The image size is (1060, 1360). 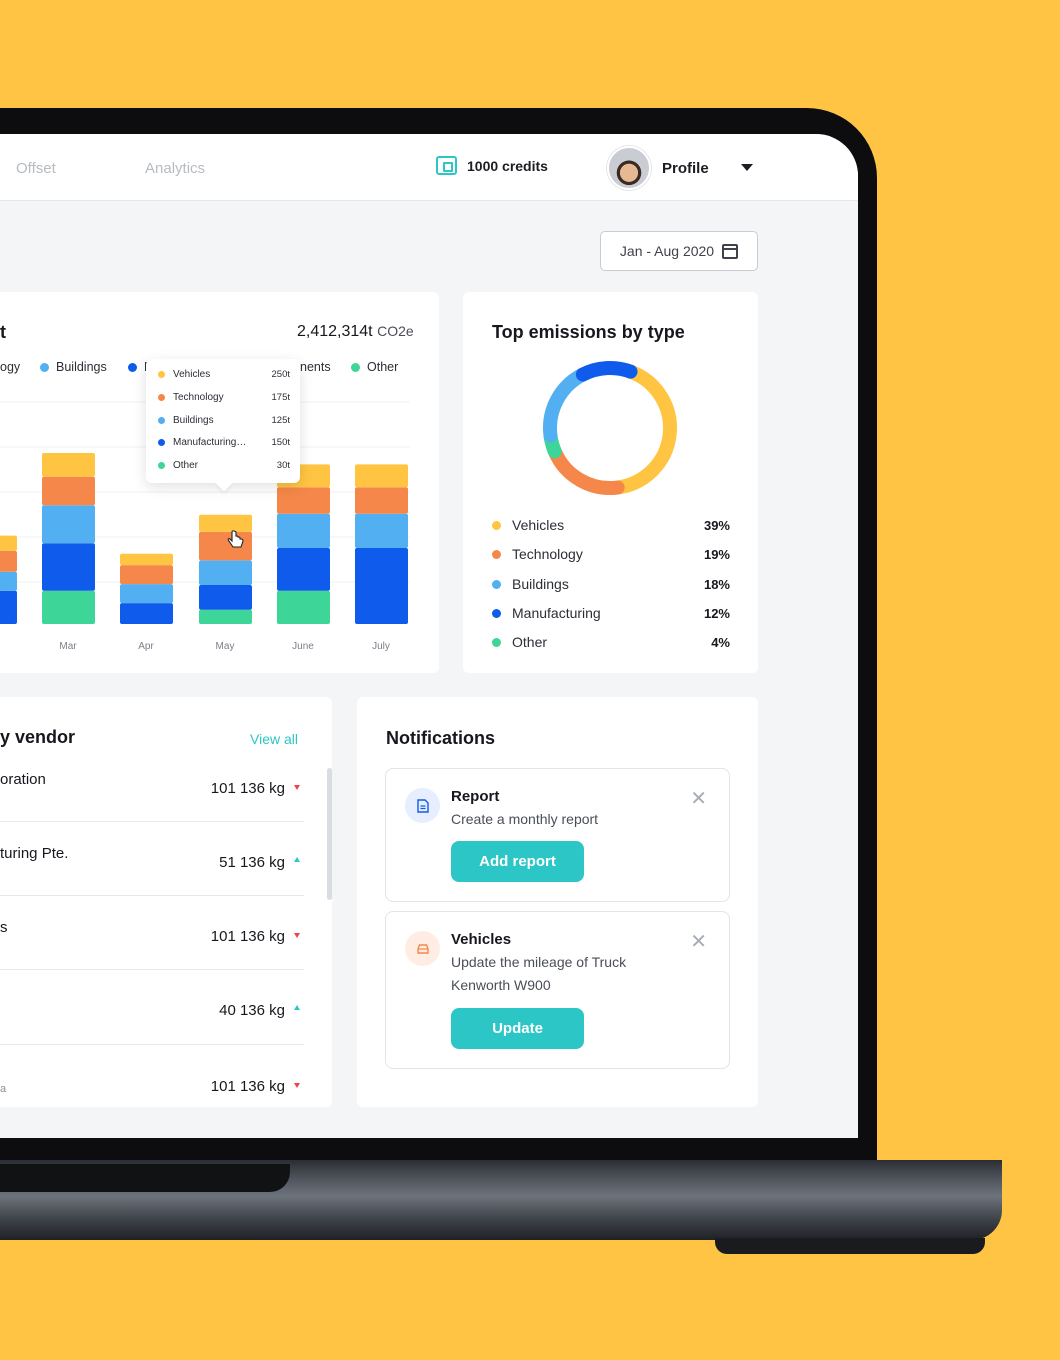 What do you see at coordinates (747, 167) in the screenshot?
I see `chevron-down-icon` at bounding box center [747, 167].